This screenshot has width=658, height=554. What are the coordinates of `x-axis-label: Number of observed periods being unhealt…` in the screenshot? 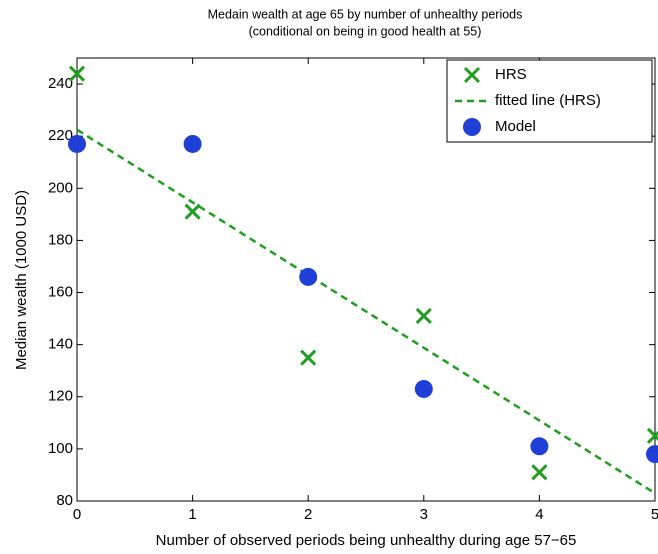 It's located at (366, 540).